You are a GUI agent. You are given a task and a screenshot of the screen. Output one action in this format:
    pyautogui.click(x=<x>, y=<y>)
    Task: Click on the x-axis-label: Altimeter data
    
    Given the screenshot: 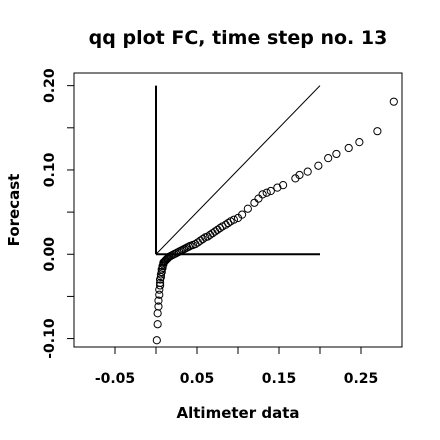 What is the action you would take?
    pyautogui.click(x=238, y=413)
    